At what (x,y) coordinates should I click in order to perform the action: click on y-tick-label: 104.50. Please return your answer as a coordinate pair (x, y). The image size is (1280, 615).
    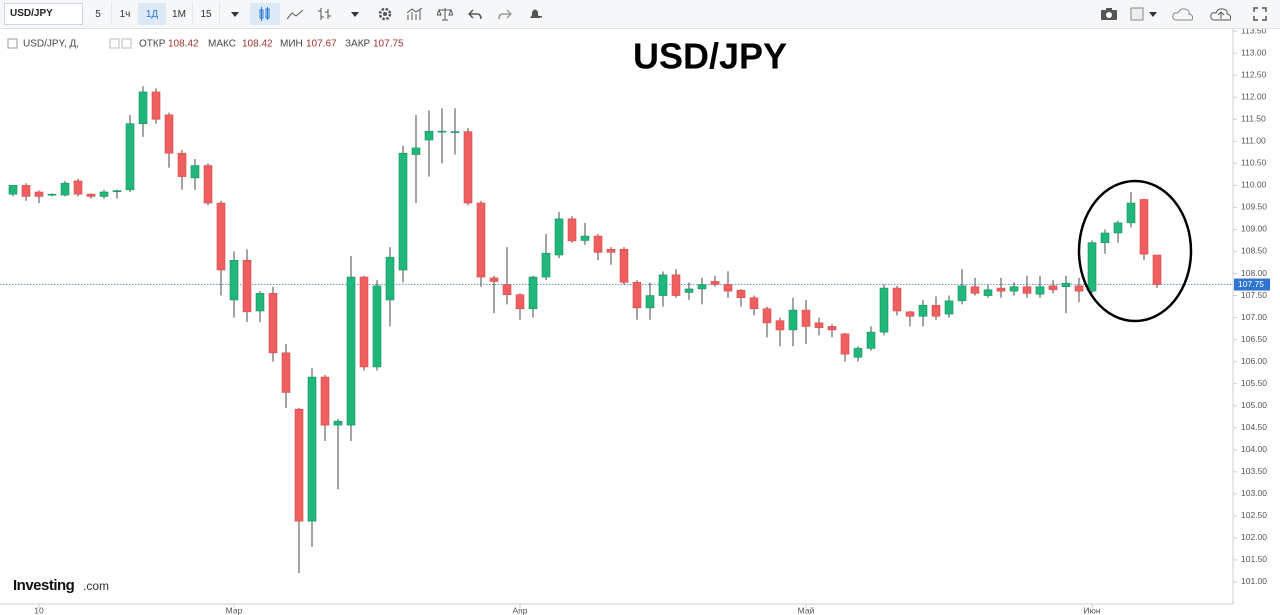
    Looking at the image, I should click on (1254, 427).